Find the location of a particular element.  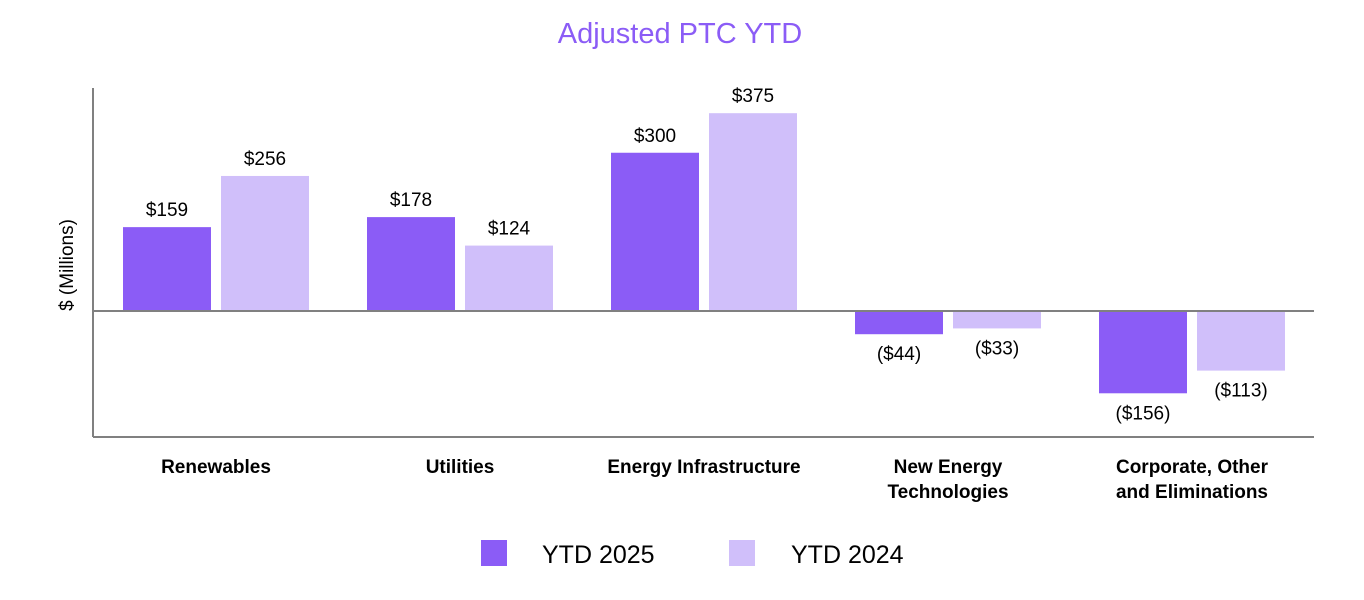

category-label-line: and Eliminations is located at coordinates (1192, 492).